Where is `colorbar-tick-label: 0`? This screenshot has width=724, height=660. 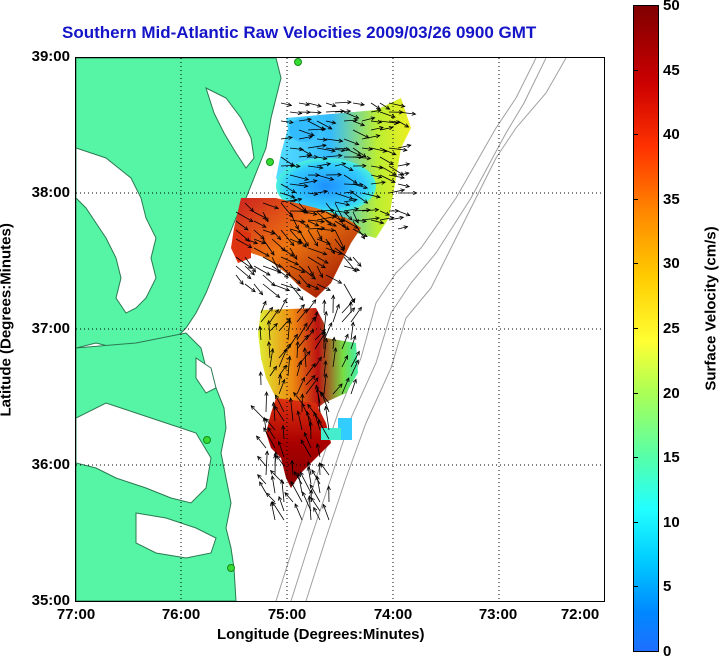
colorbar-tick-label: 0 is located at coordinates (667, 651).